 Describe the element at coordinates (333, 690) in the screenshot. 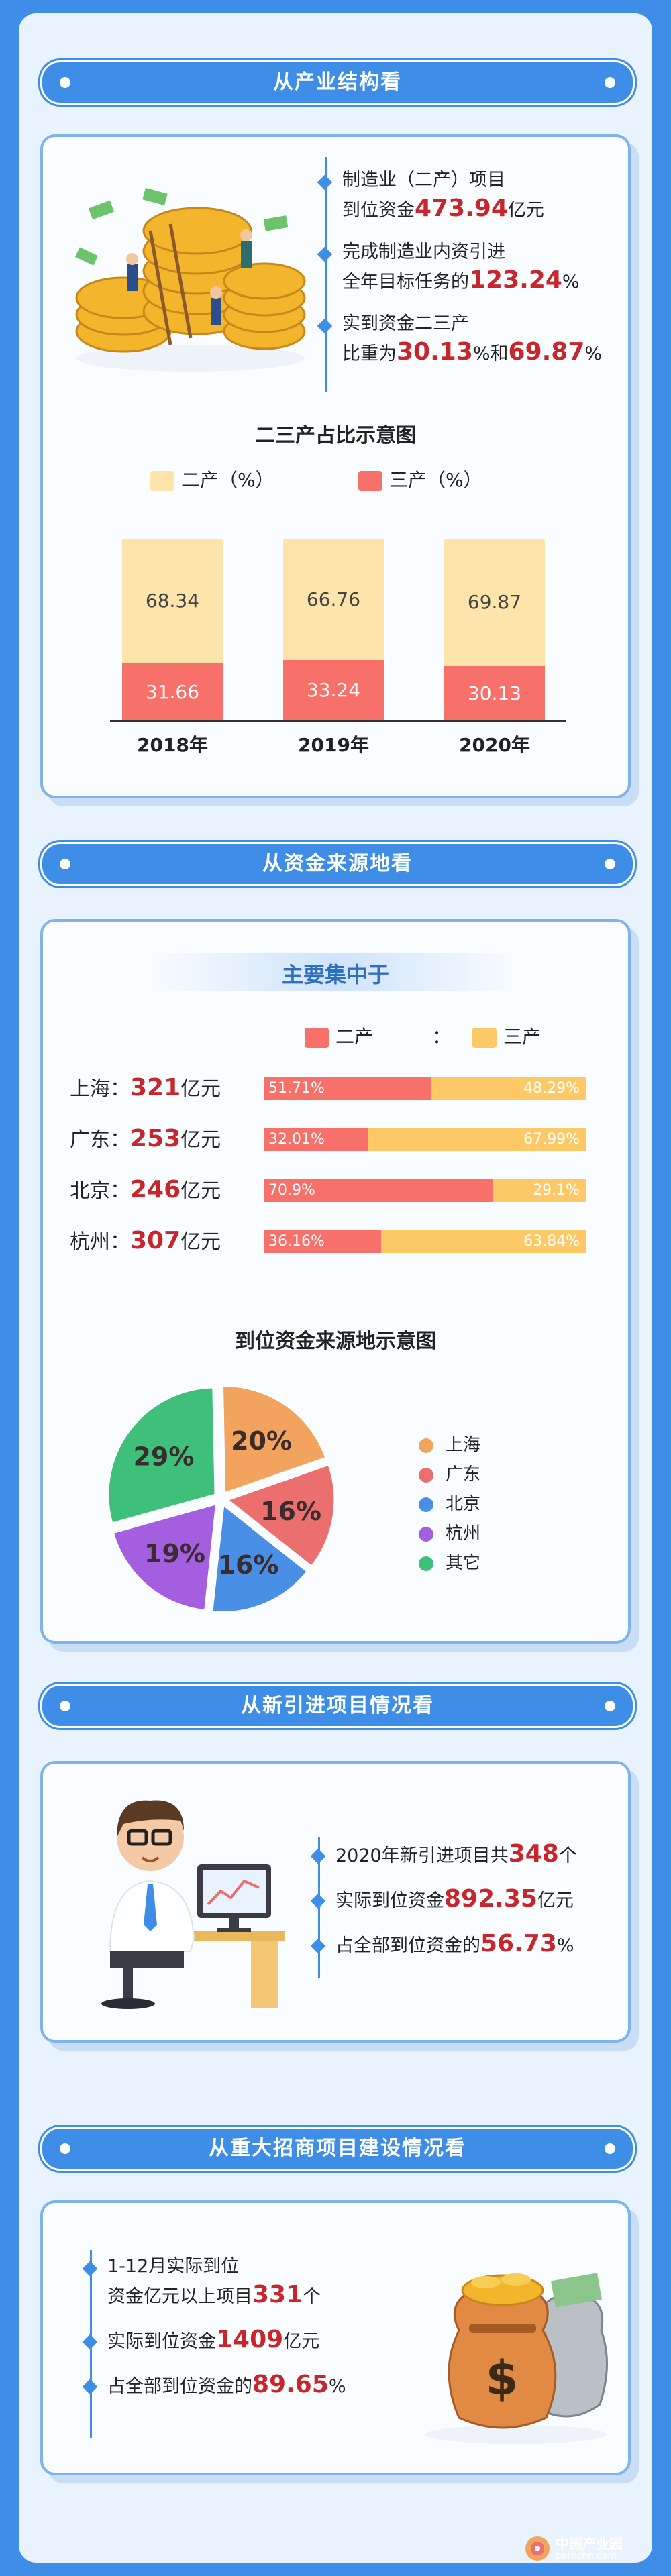

I see `bar-segment-san: 33.24` at that location.